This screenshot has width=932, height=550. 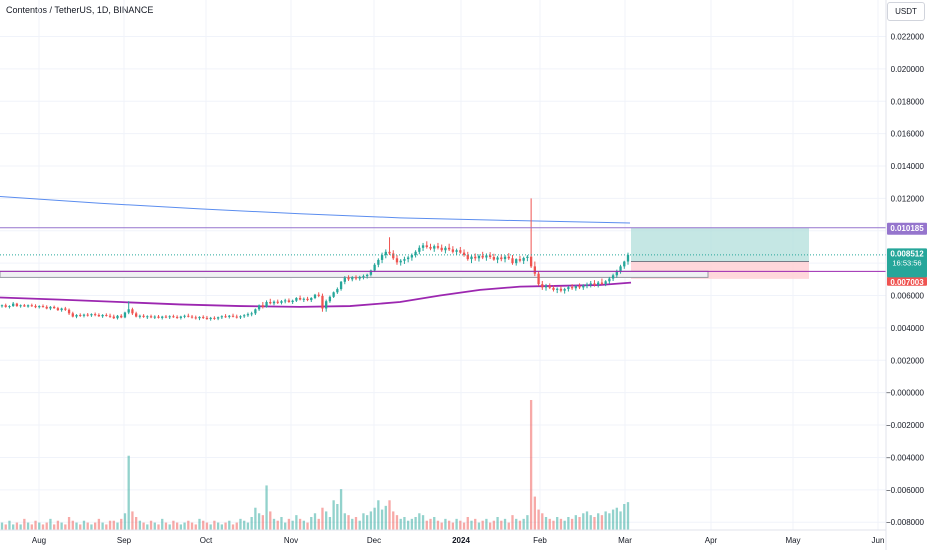 I want to click on time-axis: Aug Sep Oct Nov Dec 2024 Feb Mar Apr May Jun, so click(x=458, y=540).